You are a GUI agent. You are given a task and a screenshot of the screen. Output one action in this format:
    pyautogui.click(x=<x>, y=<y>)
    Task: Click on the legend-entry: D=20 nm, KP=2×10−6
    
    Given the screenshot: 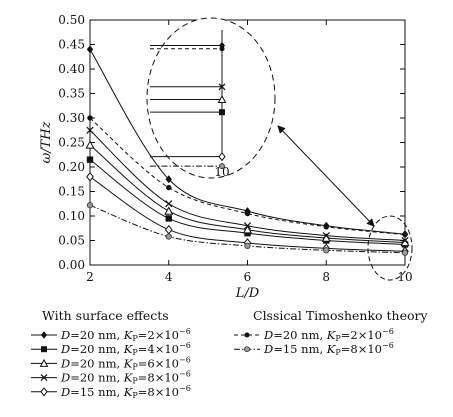 What is the action you would take?
    pyautogui.click(x=111, y=335)
    